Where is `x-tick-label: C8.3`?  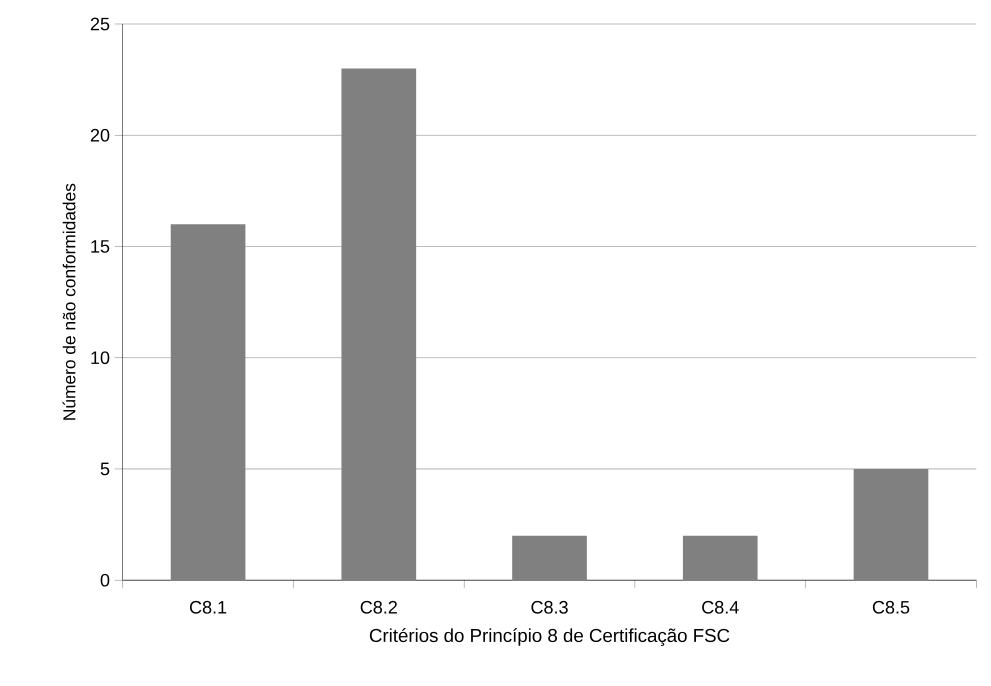 x-tick-label: C8.3 is located at coordinates (549, 607).